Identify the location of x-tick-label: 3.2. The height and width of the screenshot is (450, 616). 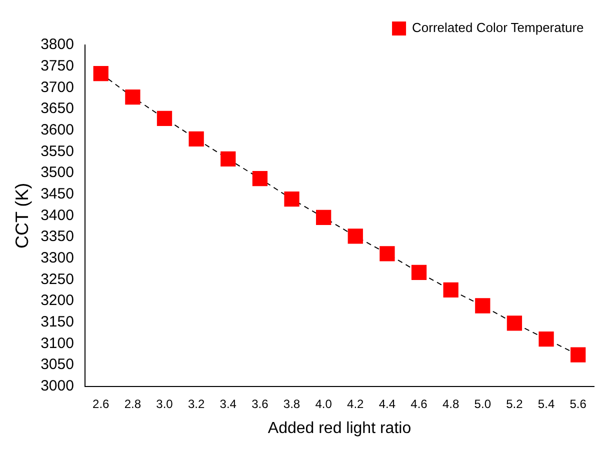
(196, 403).